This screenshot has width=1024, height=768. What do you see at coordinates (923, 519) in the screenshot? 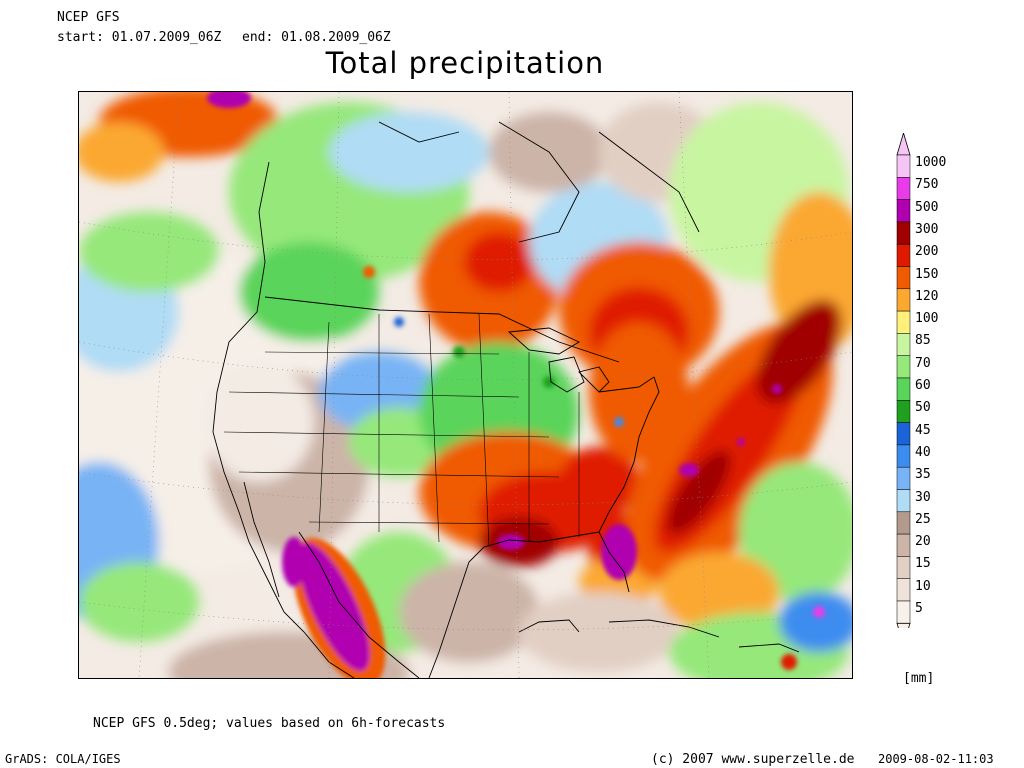
I see `colorbar-label: 25` at bounding box center [923, 519].